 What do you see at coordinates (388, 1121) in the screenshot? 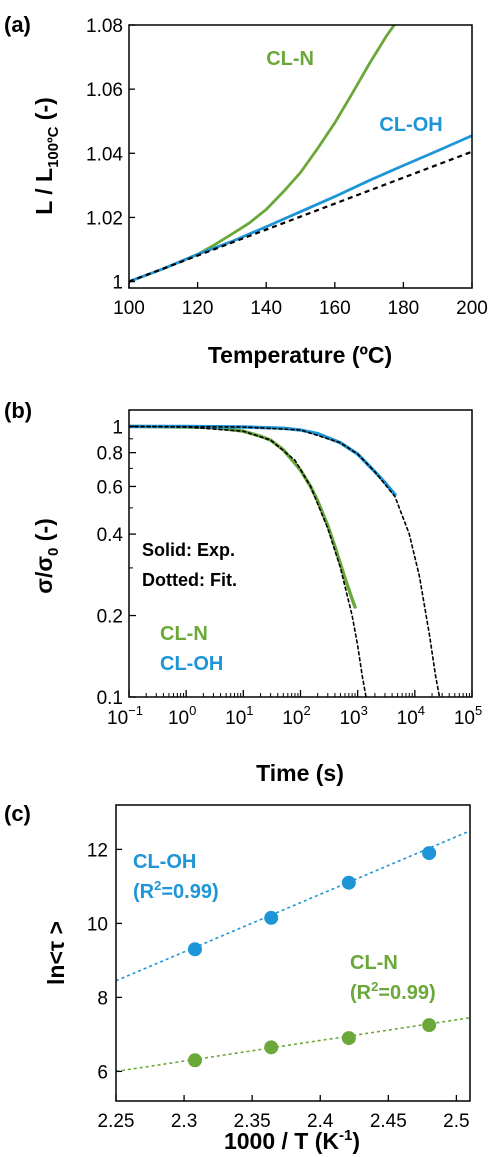
I see `panel-c-xtick-label: 2.45` at bounding box center [388, 1121].